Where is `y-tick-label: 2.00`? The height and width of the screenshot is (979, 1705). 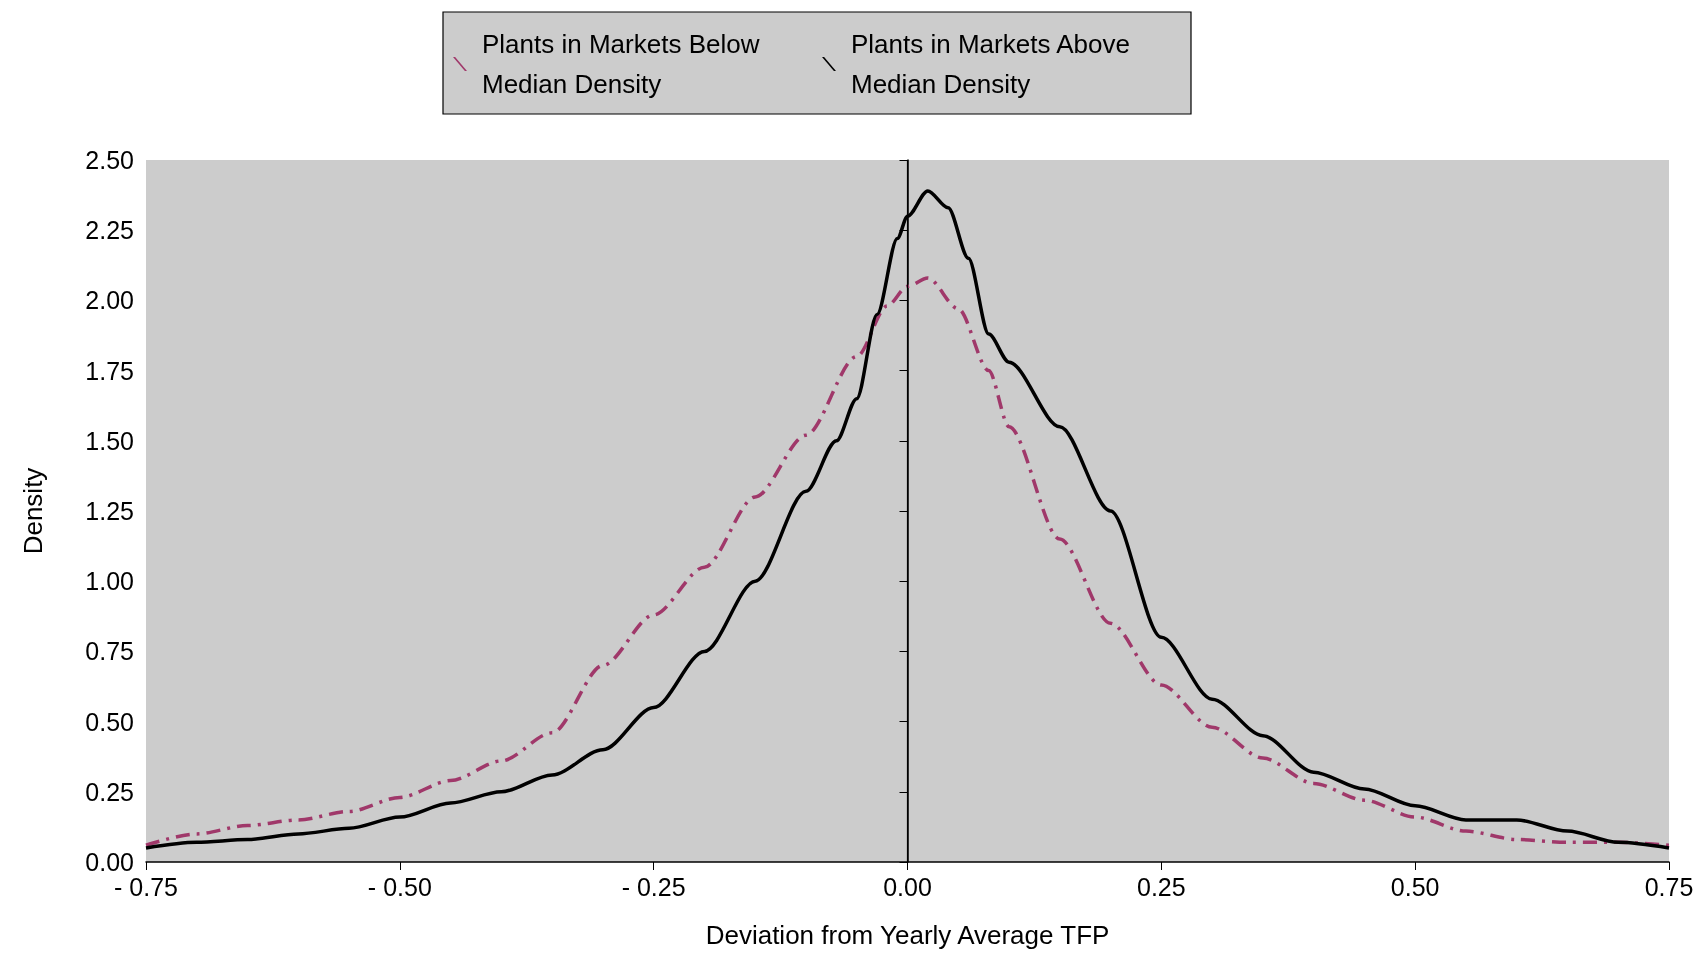 y-tick-label: 2.00 is located at coordinates (109, 300).